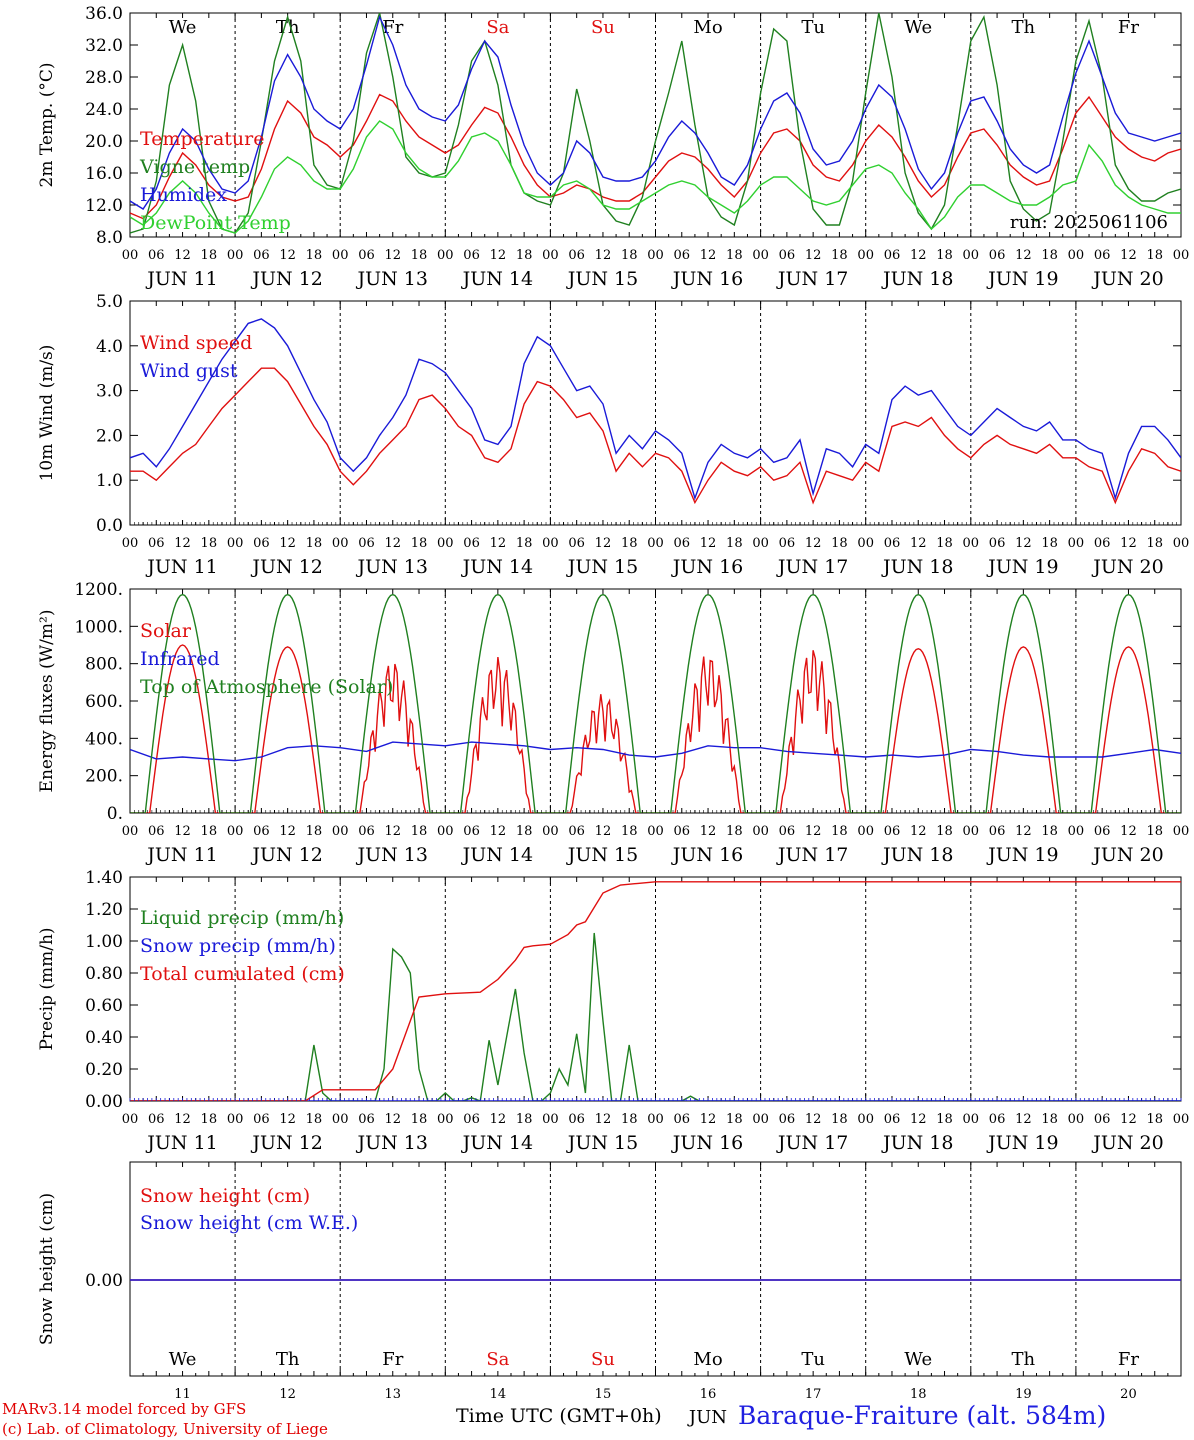 This screenshot has height=1440, width=1194. What do you see at coordinates (104, 942) in the screenshot?
I see `y-tick-label: 1.00` at bounding box center [104, 942].